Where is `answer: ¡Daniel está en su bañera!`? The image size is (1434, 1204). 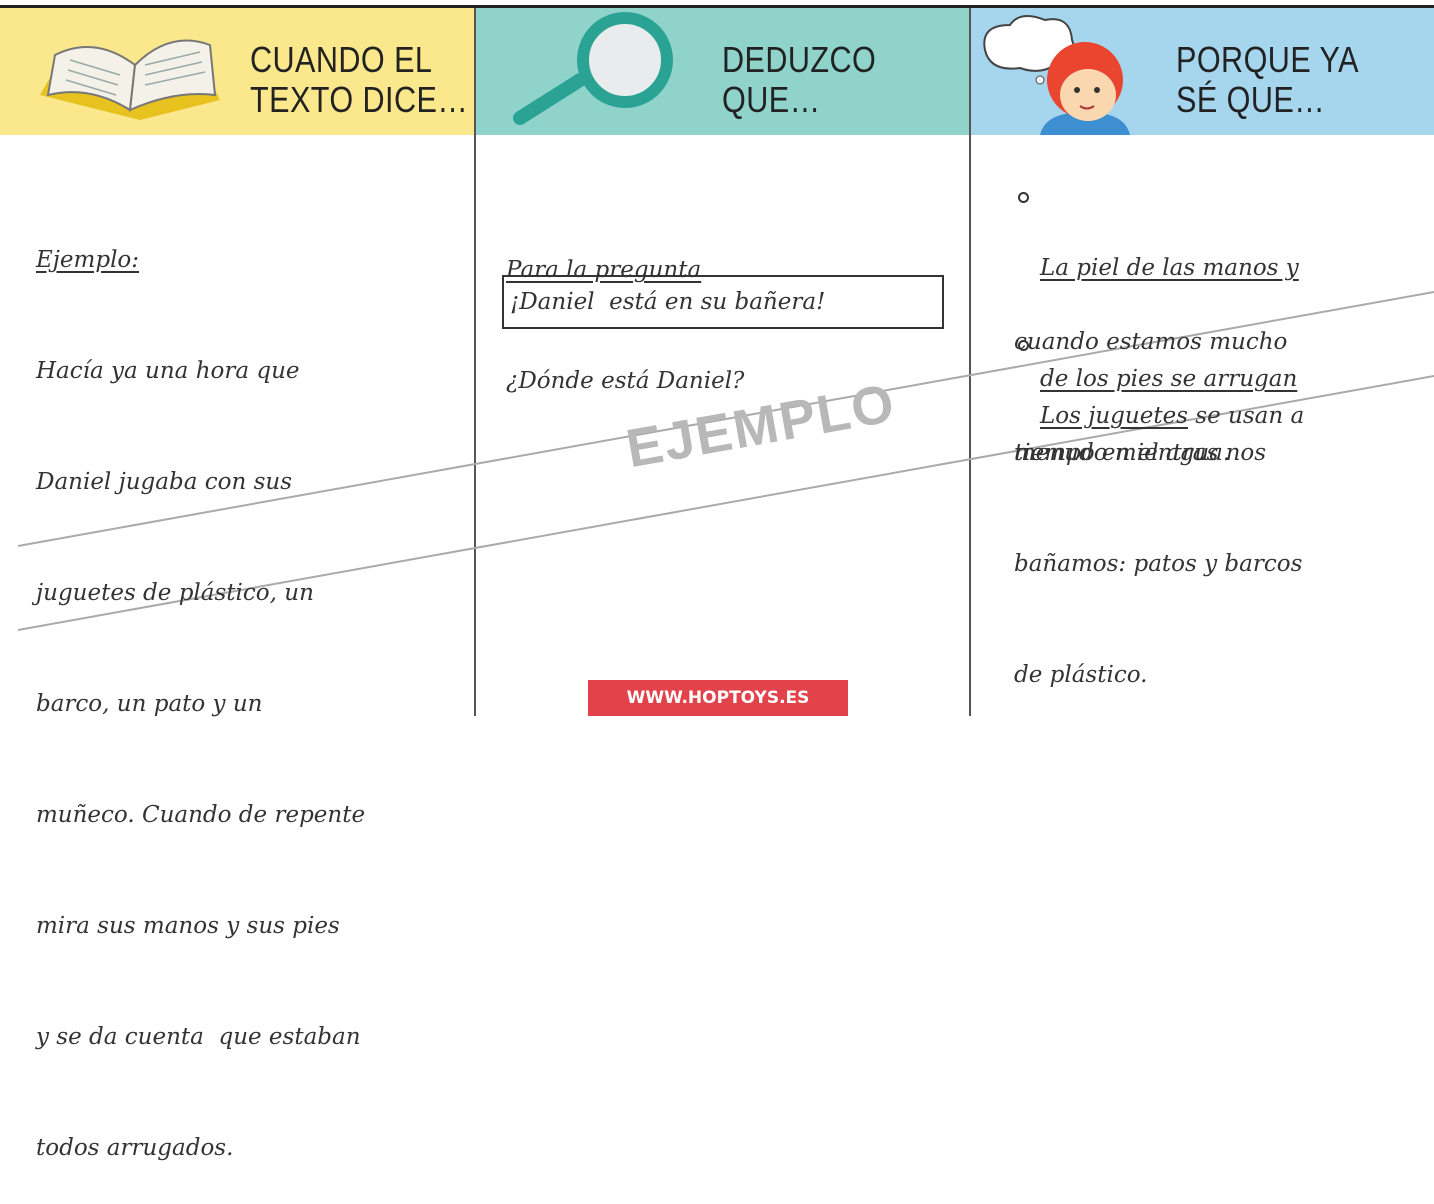
answer: ¡Daniel está en su bañera! is located at coordinates (668, 302).